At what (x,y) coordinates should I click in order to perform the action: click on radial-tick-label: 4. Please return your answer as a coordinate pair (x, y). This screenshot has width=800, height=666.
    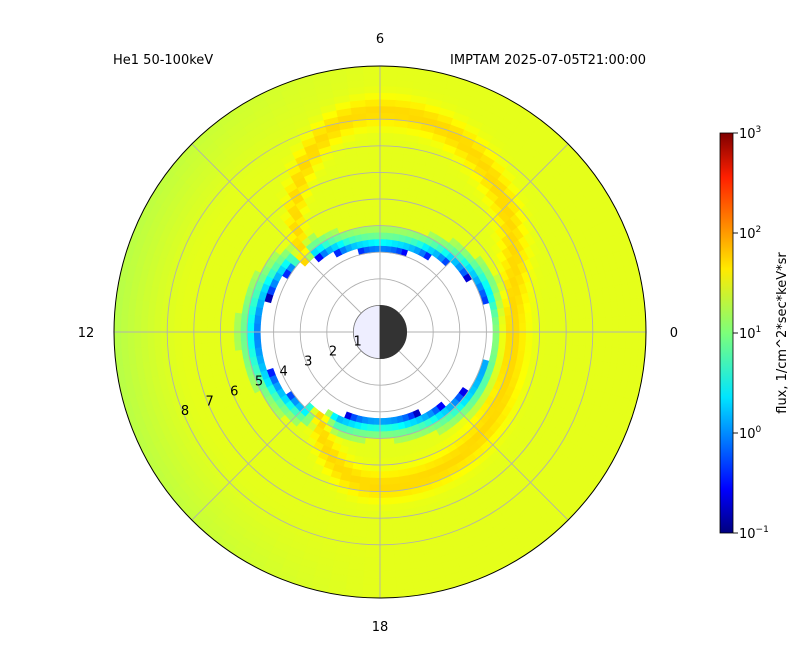
    Looking at the image, I should click on (283, 371).